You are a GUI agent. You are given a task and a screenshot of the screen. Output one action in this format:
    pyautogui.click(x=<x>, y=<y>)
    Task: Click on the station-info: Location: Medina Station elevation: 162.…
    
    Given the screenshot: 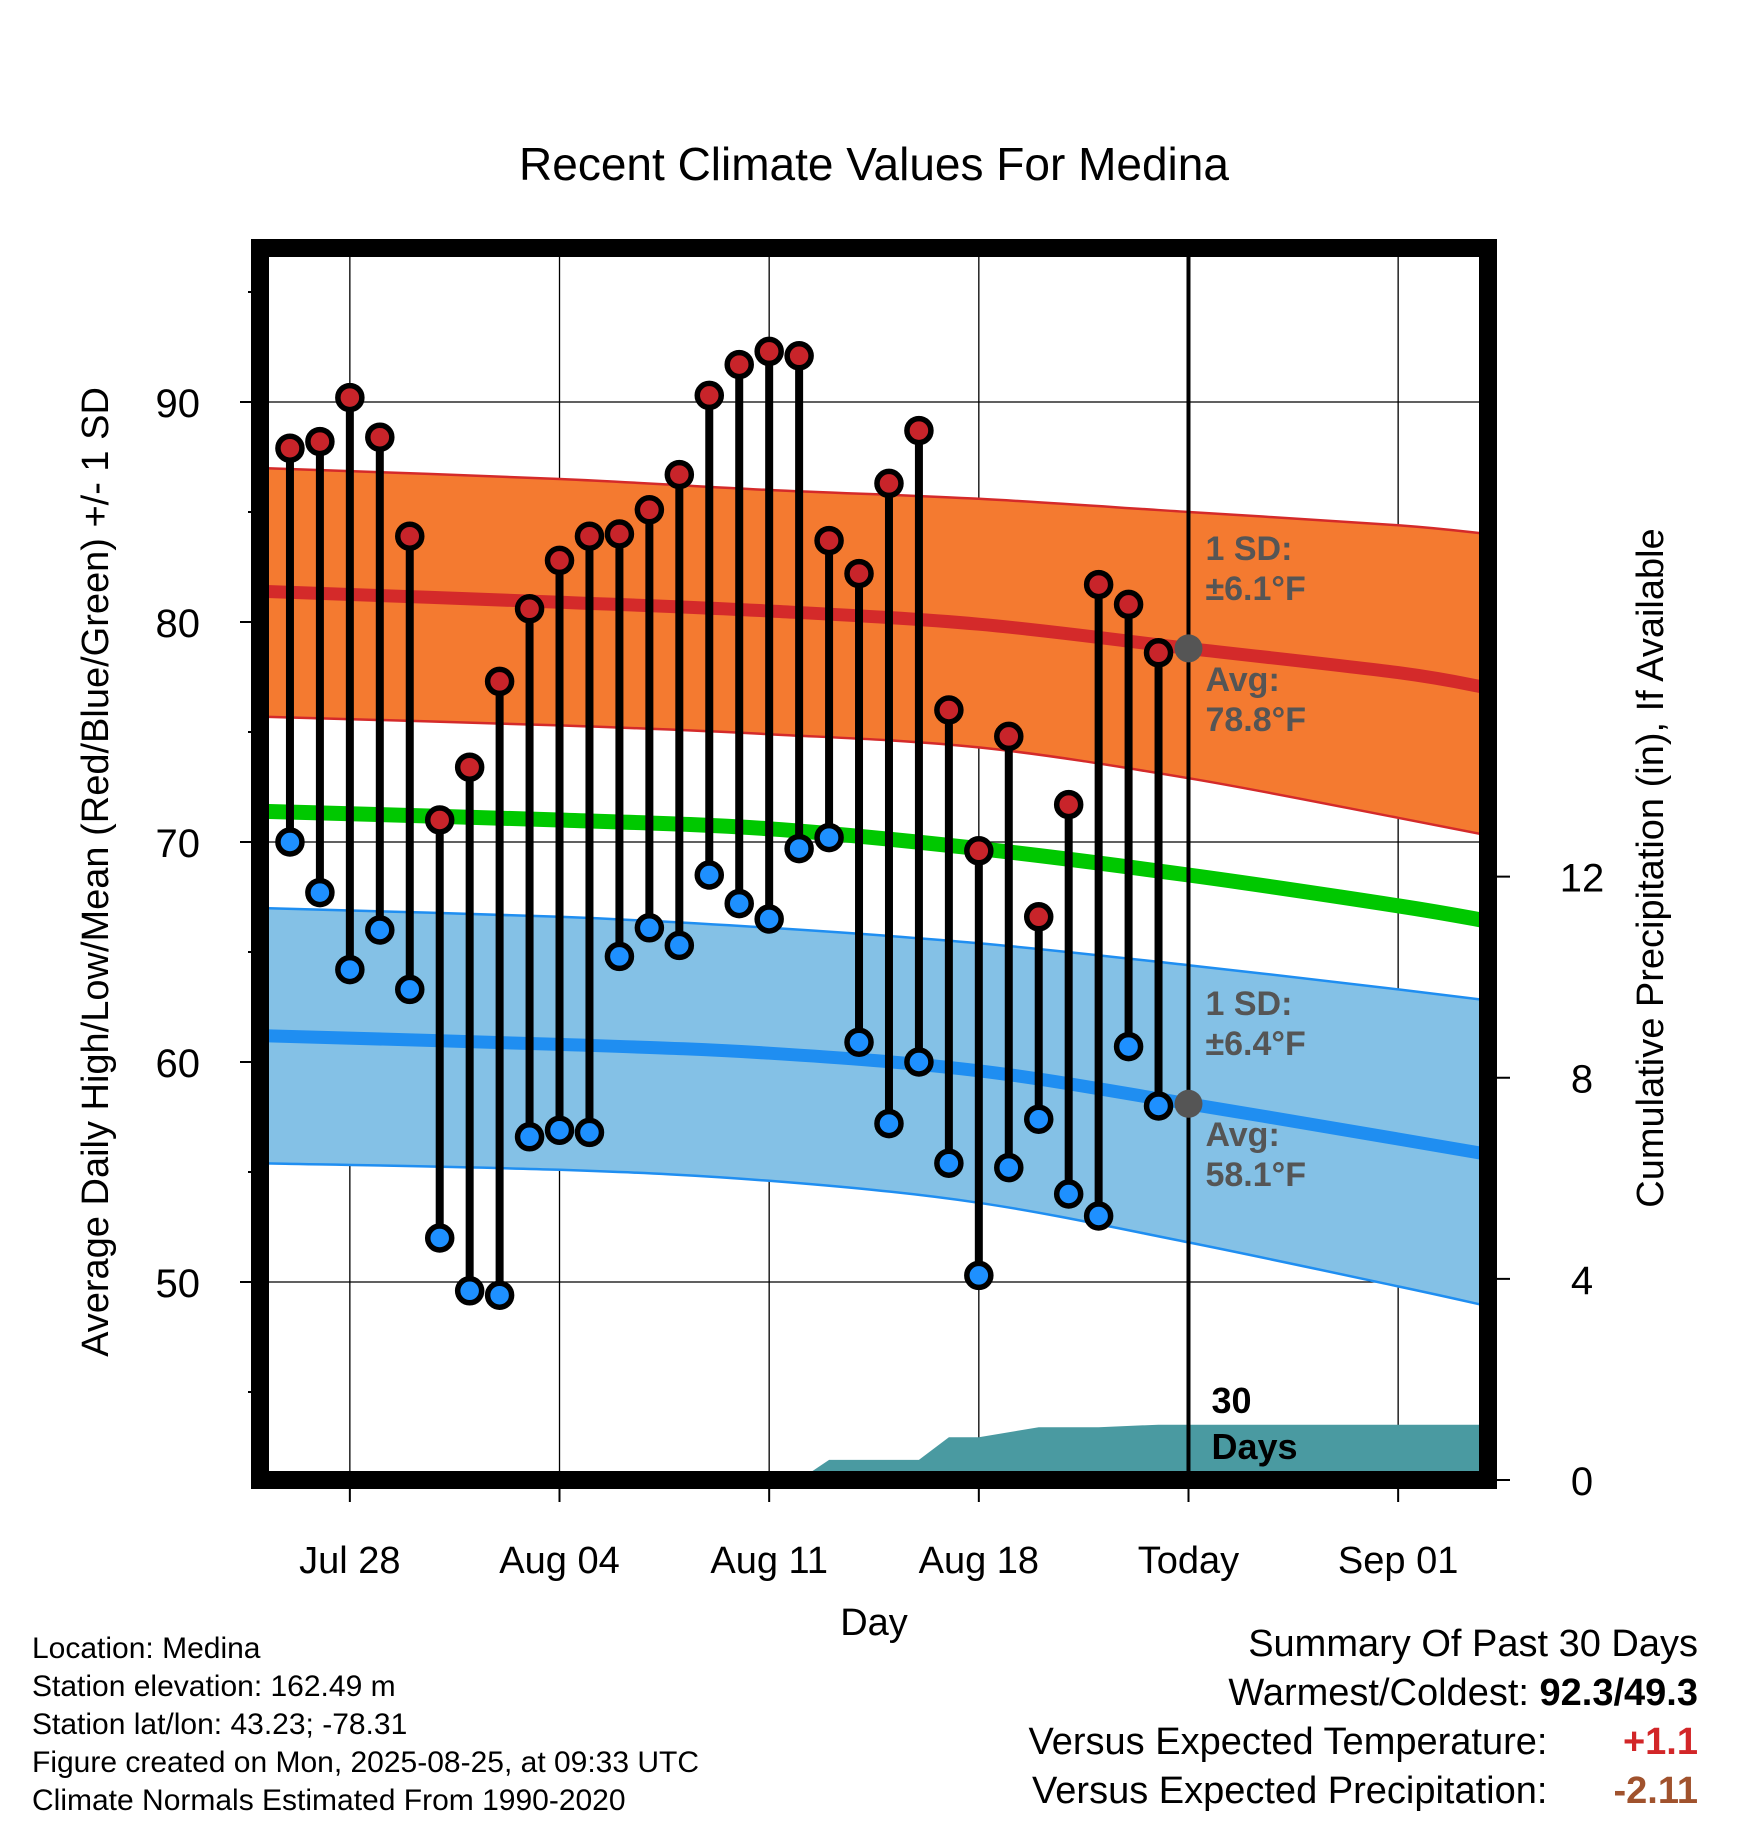 What is the action you would take?
    pyautogui.click(x=365, y=1725)
    